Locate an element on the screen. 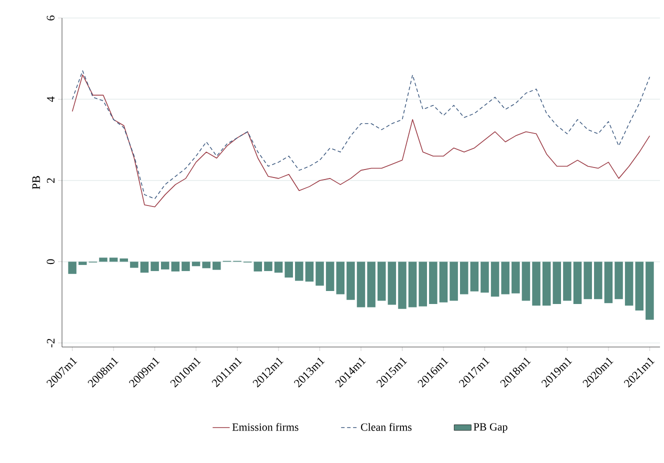  y-tick-label: 0 is located at coordinates (50, 261).